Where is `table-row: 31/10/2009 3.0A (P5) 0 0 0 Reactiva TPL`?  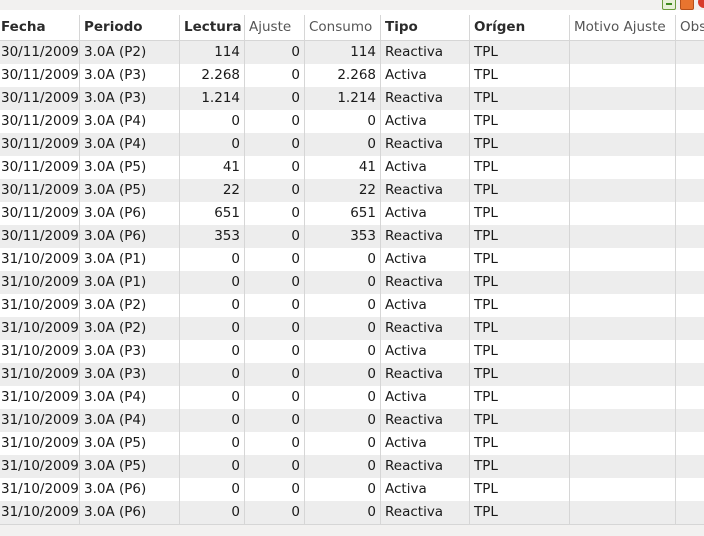 table-row: 31/10/2009 3.0A (P5) 0 0 0 Reactiva TPL is located at coordinates (352, 466).